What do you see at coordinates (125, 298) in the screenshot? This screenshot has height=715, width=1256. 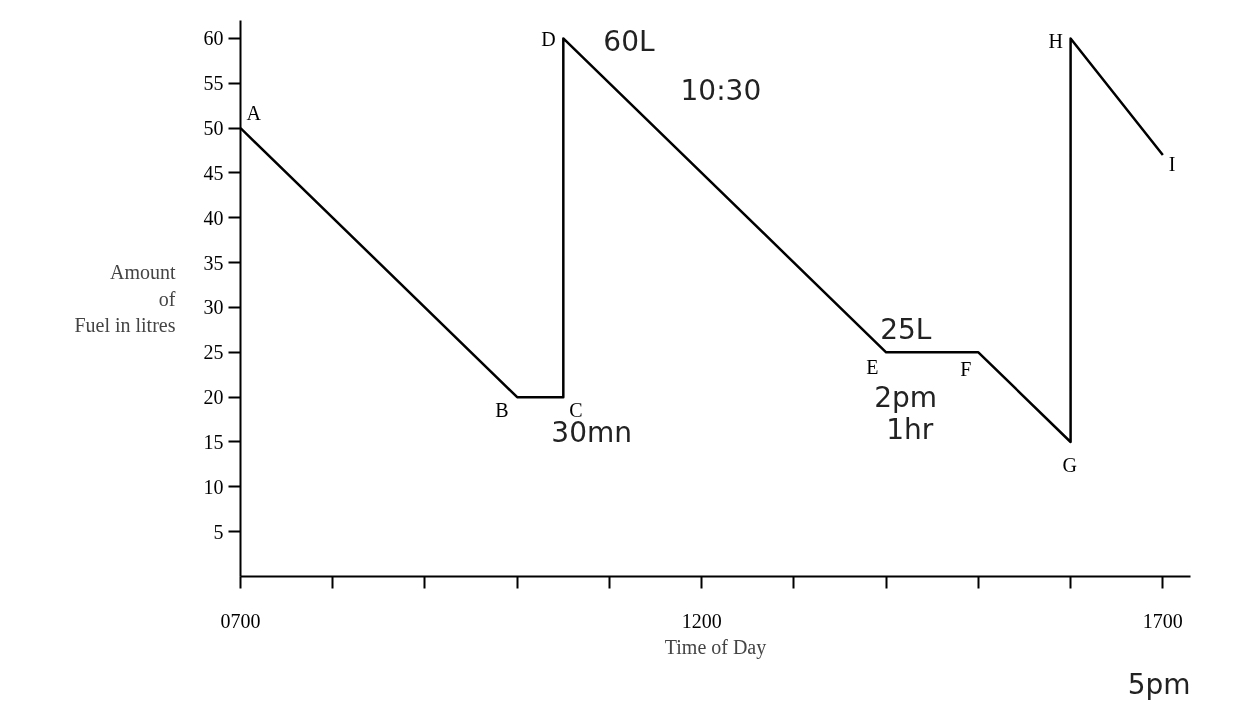 I see `y-axis-title: Amount of Fuel in litres` at bounding box center [125, 298].